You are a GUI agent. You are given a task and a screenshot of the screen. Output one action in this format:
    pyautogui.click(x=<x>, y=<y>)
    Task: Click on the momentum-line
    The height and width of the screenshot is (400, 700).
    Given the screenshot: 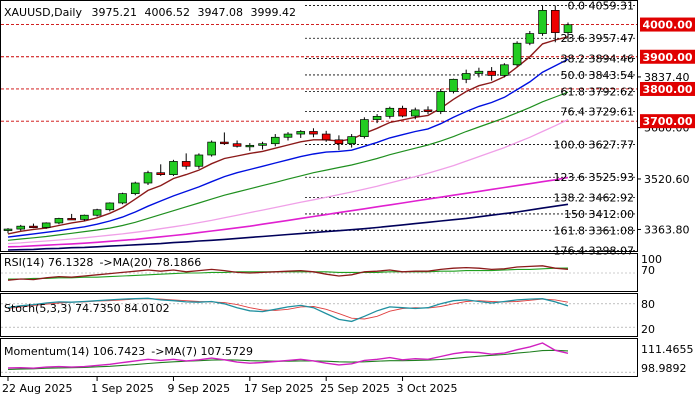 What is the action you would take?
    pyautogui.click(x=288, y=355)
    